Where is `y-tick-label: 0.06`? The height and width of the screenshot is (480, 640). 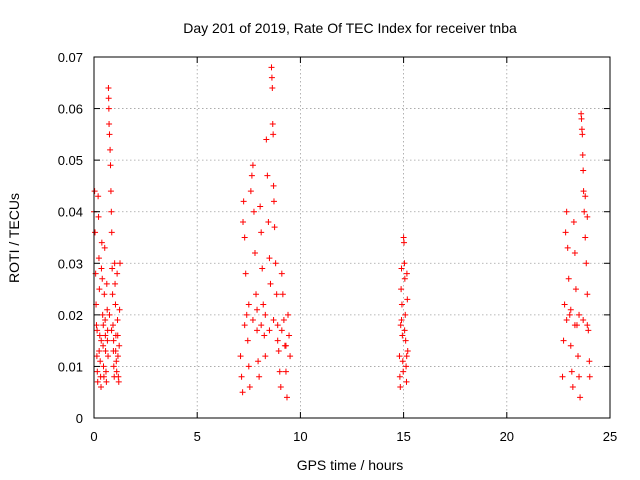 y-tick-label: 0.06 is located at coordinates (70, 109).